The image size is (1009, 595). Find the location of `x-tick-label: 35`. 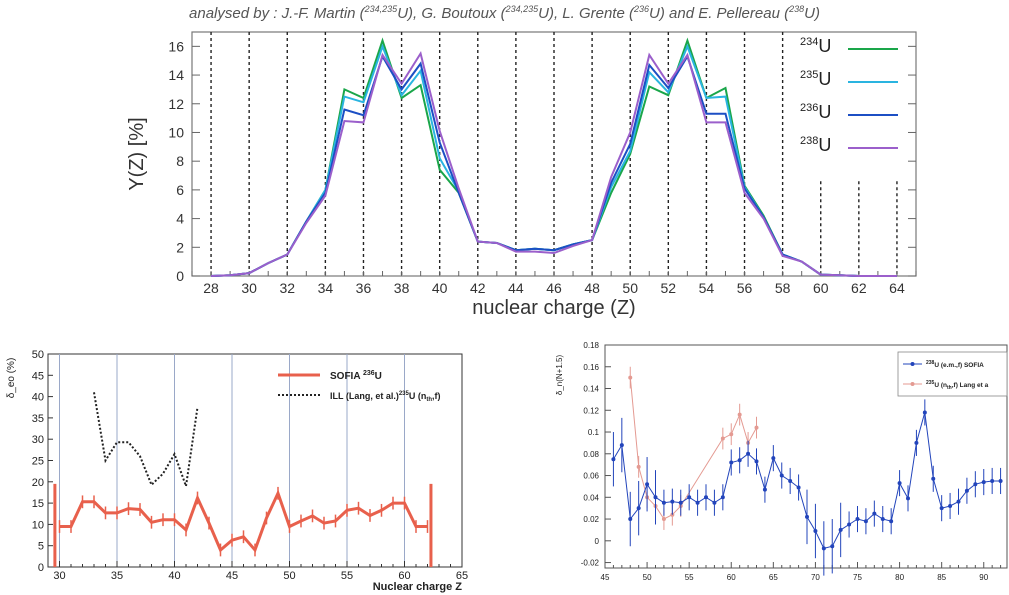

x-tick-label: 35 is located at coordinates (117, 576).